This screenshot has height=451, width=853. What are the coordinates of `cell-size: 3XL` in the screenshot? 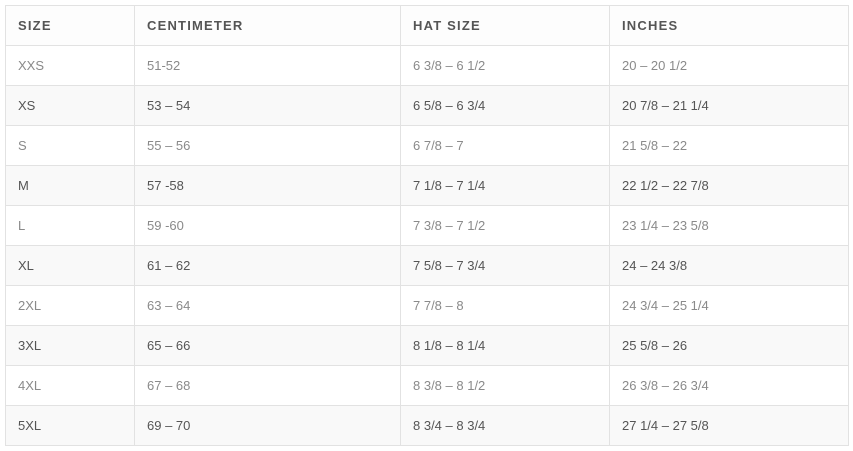 It's located at (70, 345).